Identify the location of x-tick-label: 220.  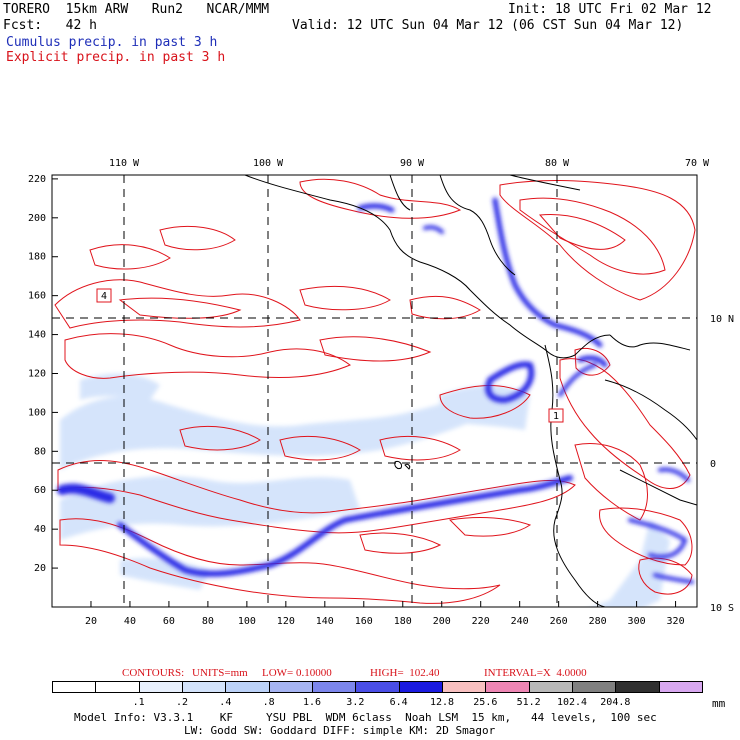
(481, 621).